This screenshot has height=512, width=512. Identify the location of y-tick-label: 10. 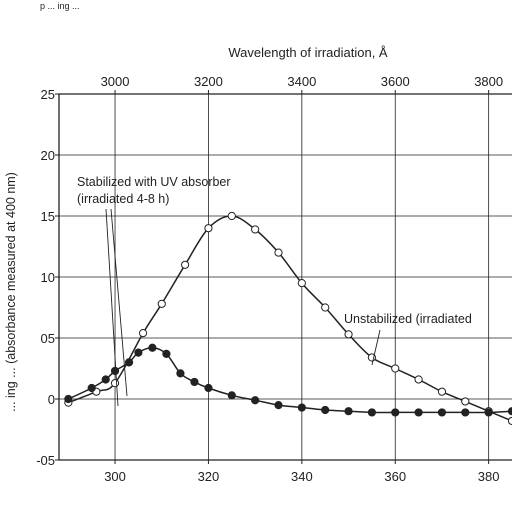
(48, 277).